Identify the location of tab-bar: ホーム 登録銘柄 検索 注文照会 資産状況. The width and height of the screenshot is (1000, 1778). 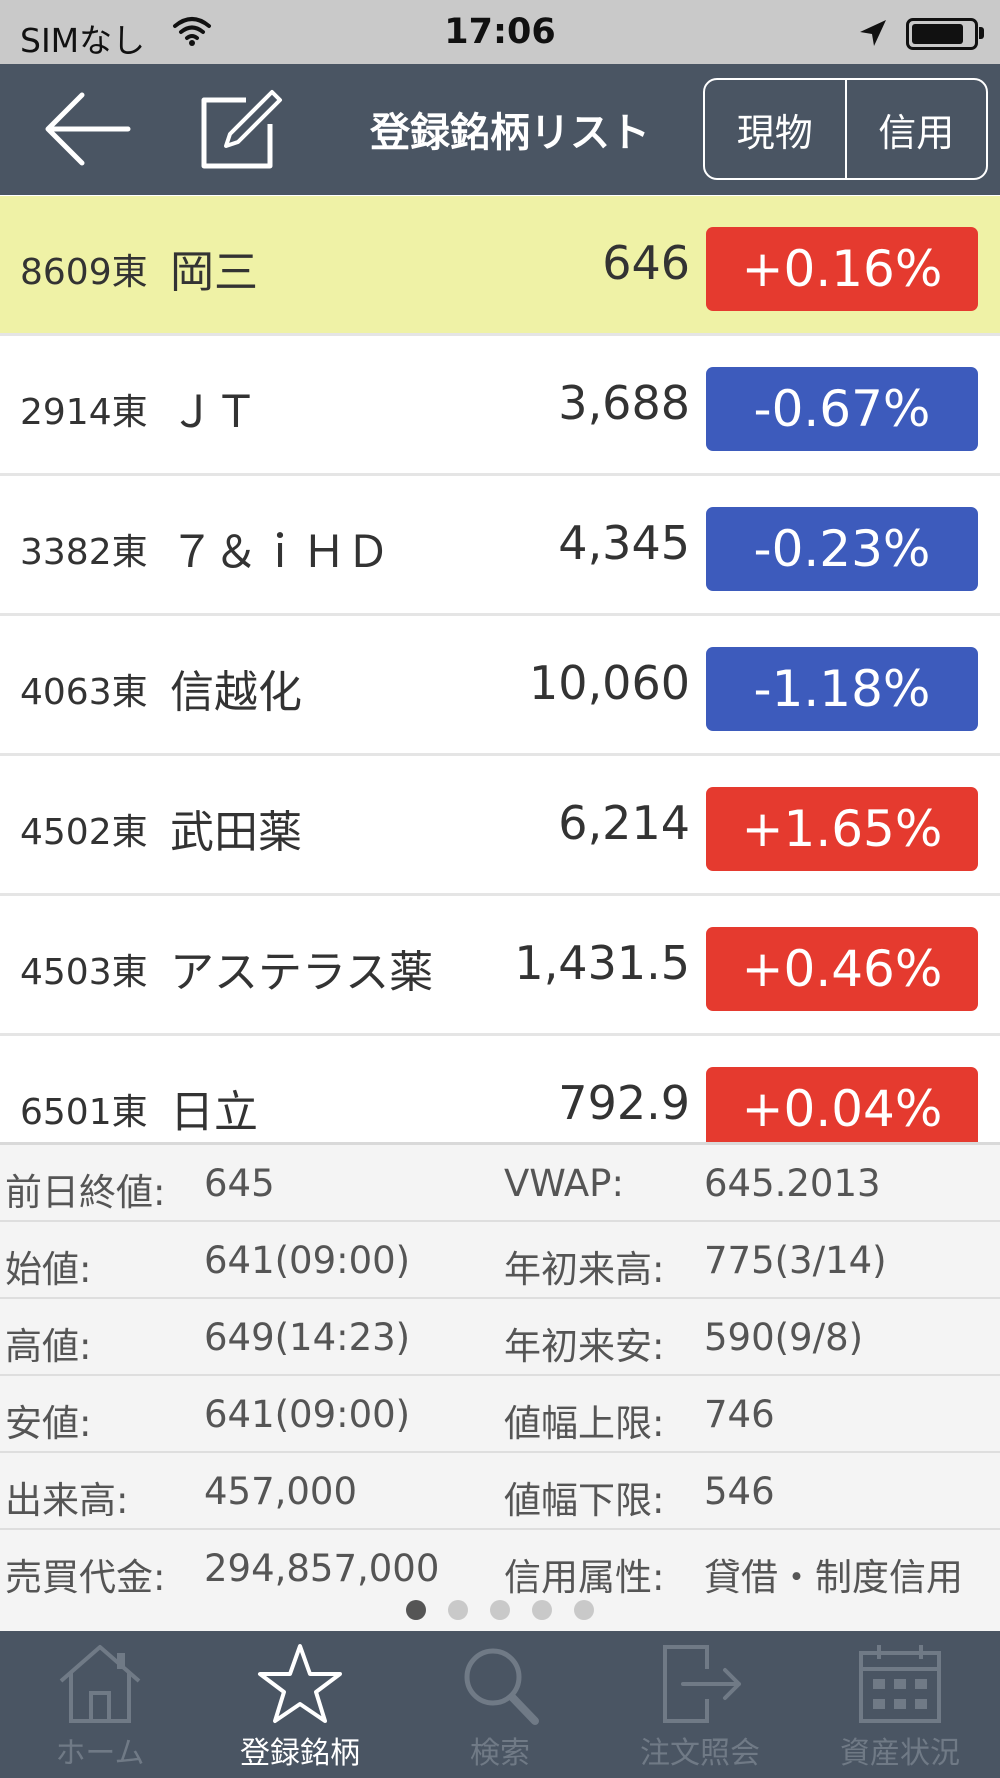
(500, 1704).